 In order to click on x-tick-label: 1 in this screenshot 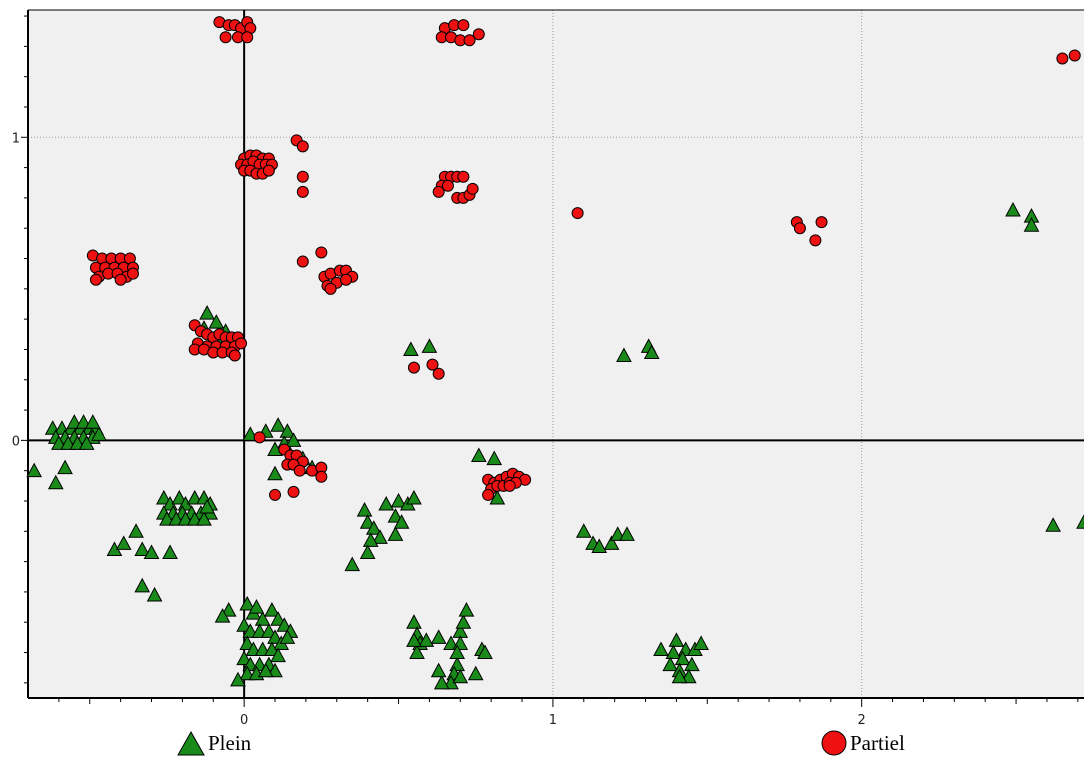, I will do `click(553, 720)`.